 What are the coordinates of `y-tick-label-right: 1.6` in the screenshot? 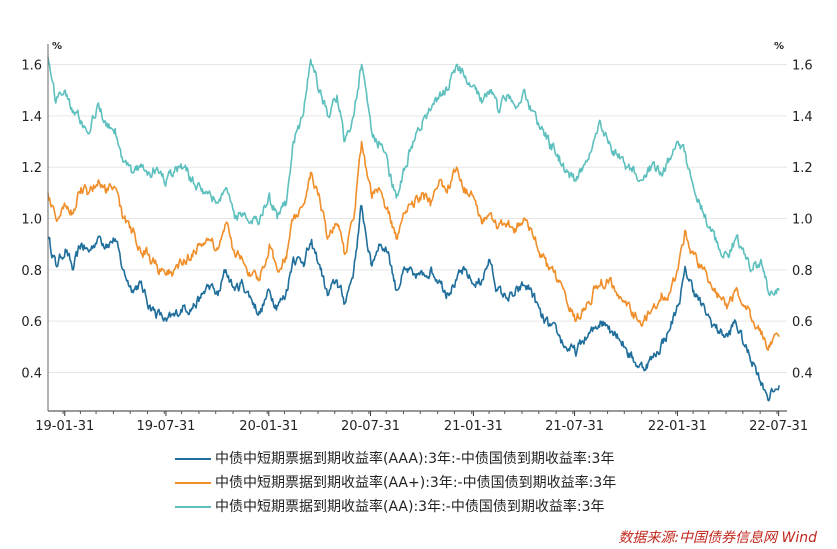 It's located at (802, 66).